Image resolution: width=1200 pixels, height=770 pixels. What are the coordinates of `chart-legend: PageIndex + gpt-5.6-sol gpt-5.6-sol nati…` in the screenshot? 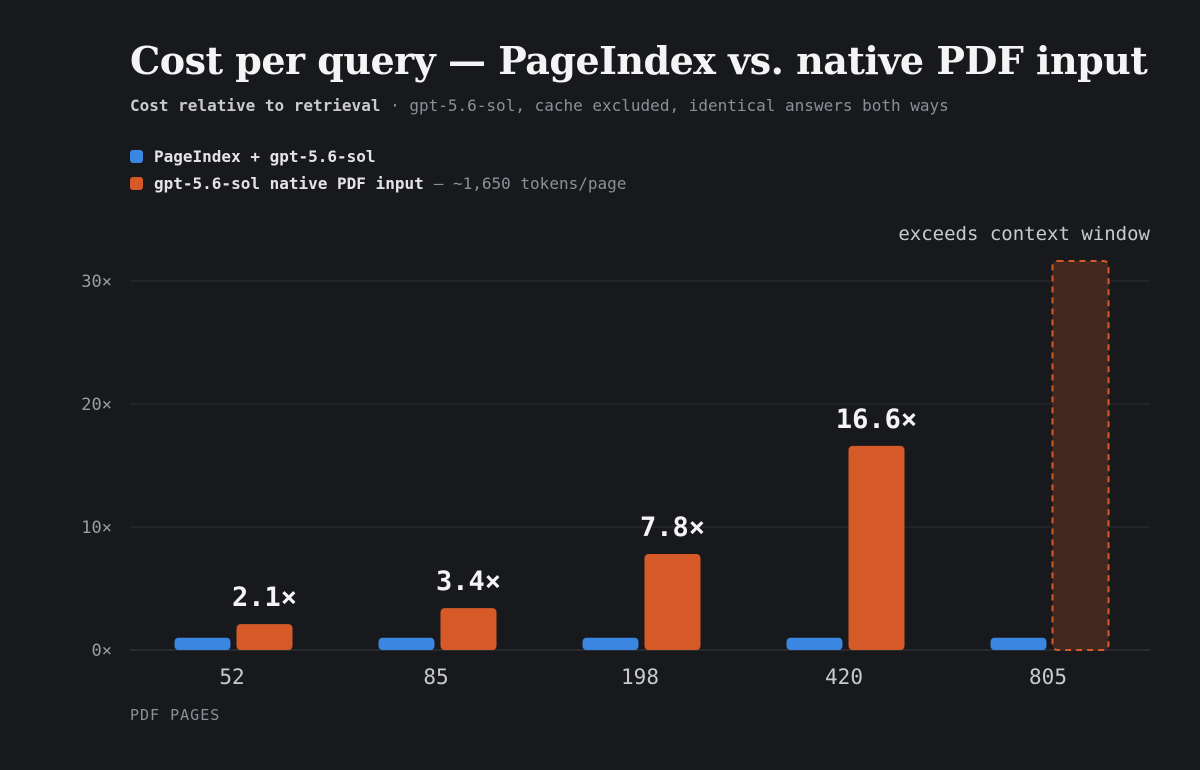 It's located at (378, 170).